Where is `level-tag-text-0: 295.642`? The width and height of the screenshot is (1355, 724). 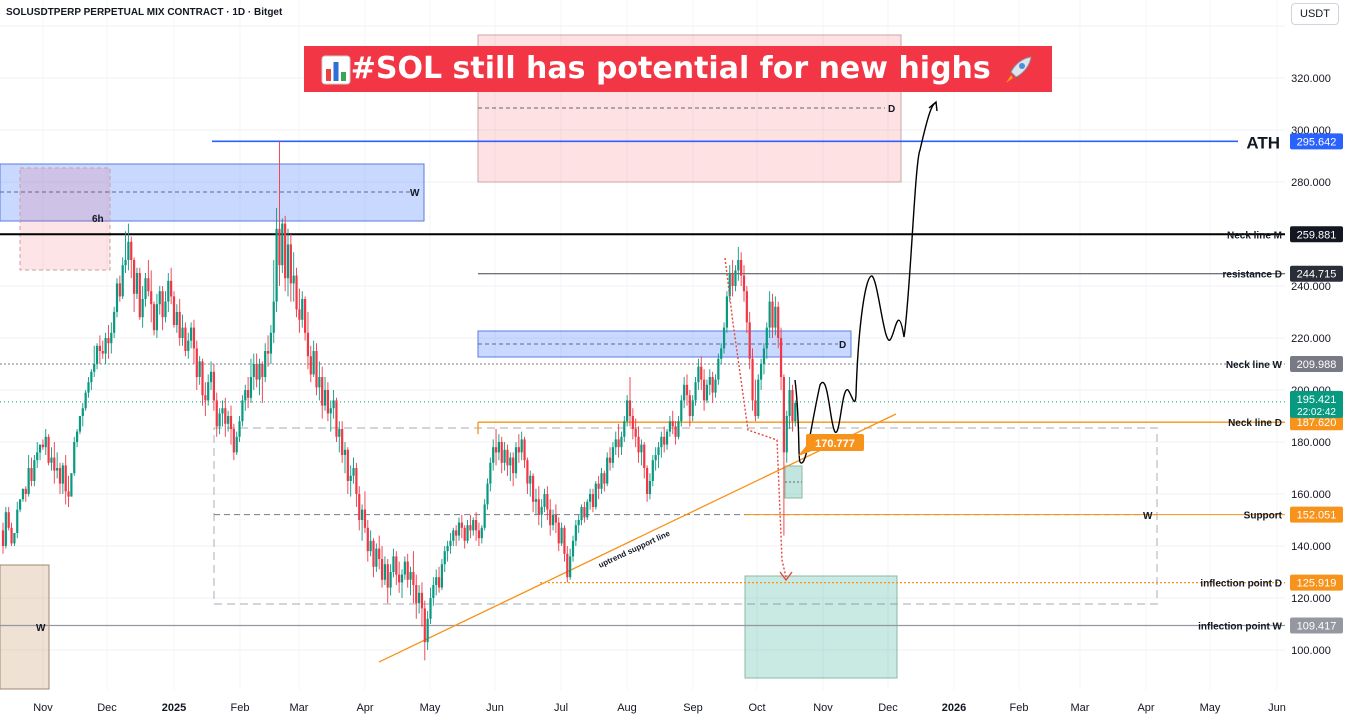 level-tag-text-0: 295.642 is located at coordinates (1317, 142).